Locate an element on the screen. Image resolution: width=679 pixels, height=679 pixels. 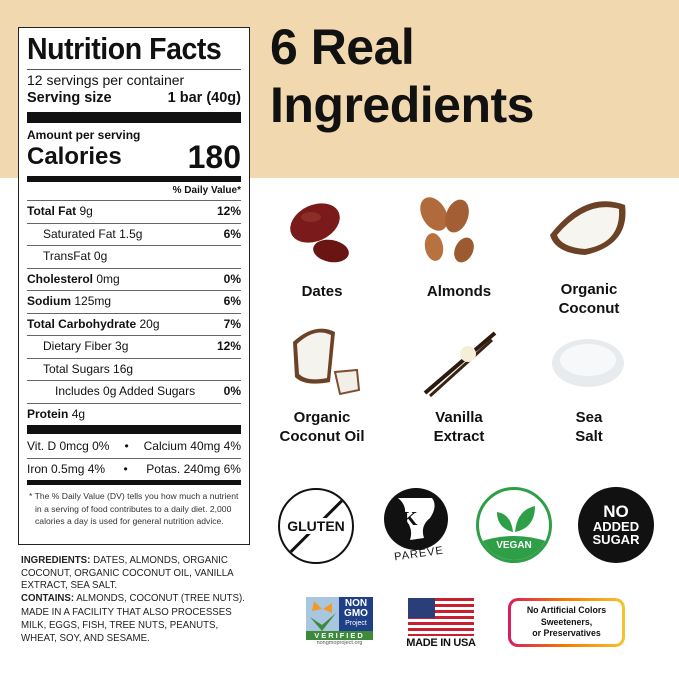
row-trans-fat: TransFat 0g is located at coordinates (134, 256).